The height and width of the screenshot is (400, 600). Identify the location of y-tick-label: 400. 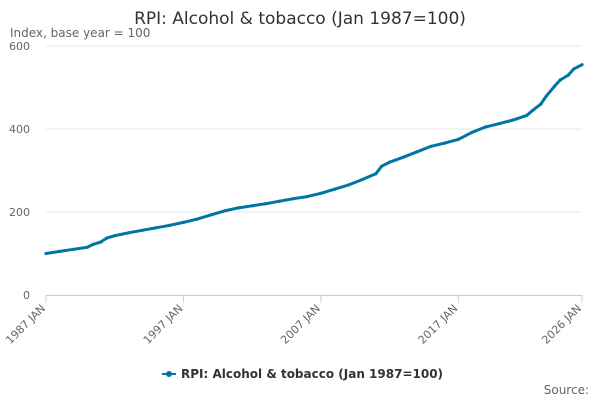
(19, 129).